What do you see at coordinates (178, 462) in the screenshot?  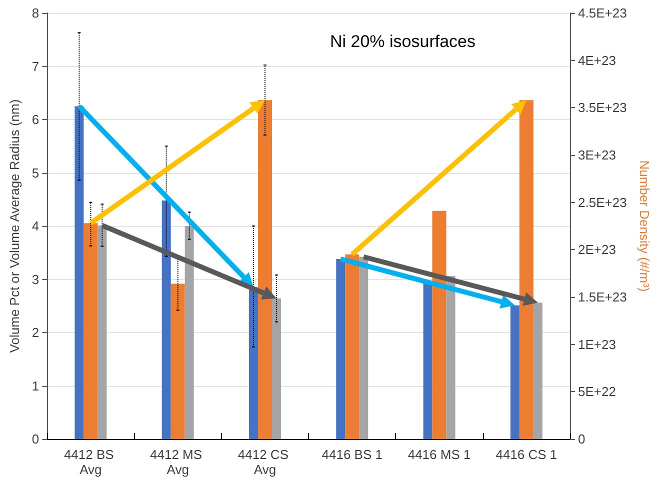 I see `x-tick-label: 4412 MS Avg` at bounding box center [178, 462].